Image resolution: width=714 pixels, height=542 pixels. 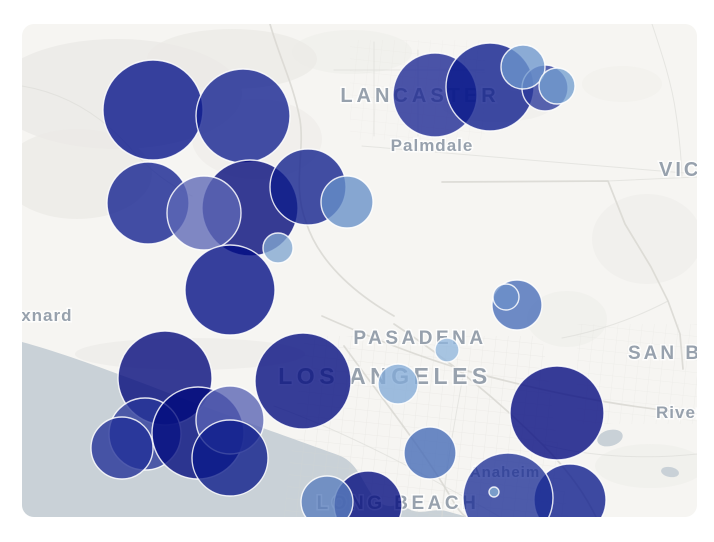 I want to click on city-label-pasadena: PASADENA, so click(x=419, y=338).